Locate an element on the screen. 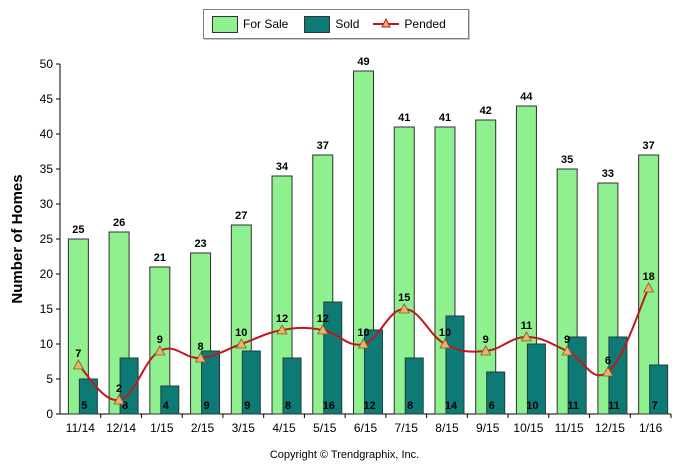  x-tick-label: 1/16 is located at coordinates (651, 428).